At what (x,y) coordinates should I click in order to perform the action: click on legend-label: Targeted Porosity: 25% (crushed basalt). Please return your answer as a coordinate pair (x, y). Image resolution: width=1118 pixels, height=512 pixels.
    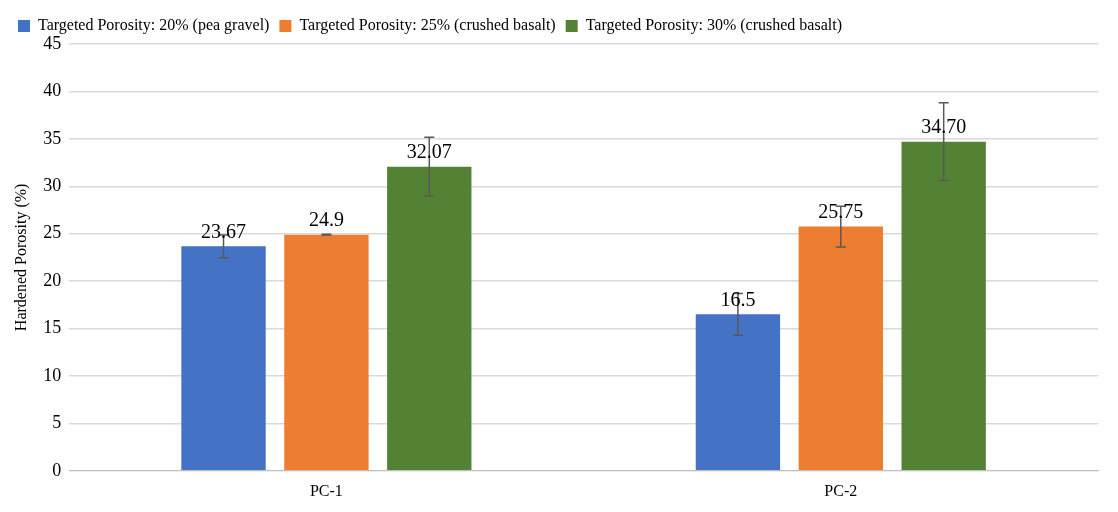
    Looking at the image, I should click on (427, 25).